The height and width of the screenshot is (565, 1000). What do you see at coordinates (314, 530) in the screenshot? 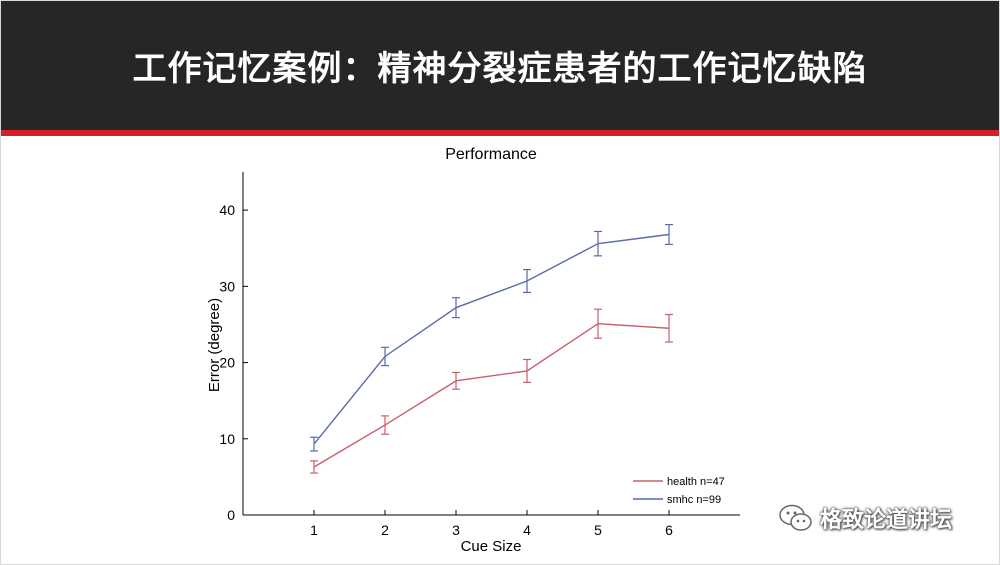
I see `x-tick-label: 1` at bounding box center [314, 530].